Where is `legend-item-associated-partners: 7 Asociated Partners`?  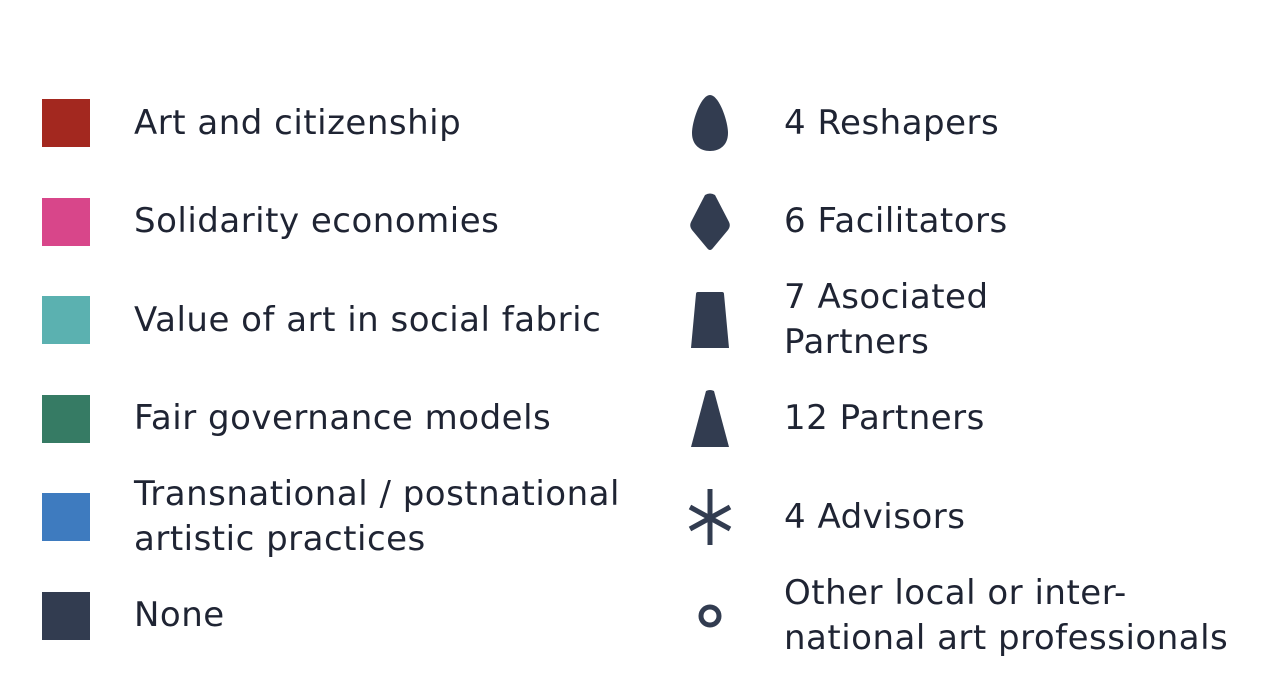 legend-item-associated-partners: 7 Asociated Partners is located at coordinates (973, 320).